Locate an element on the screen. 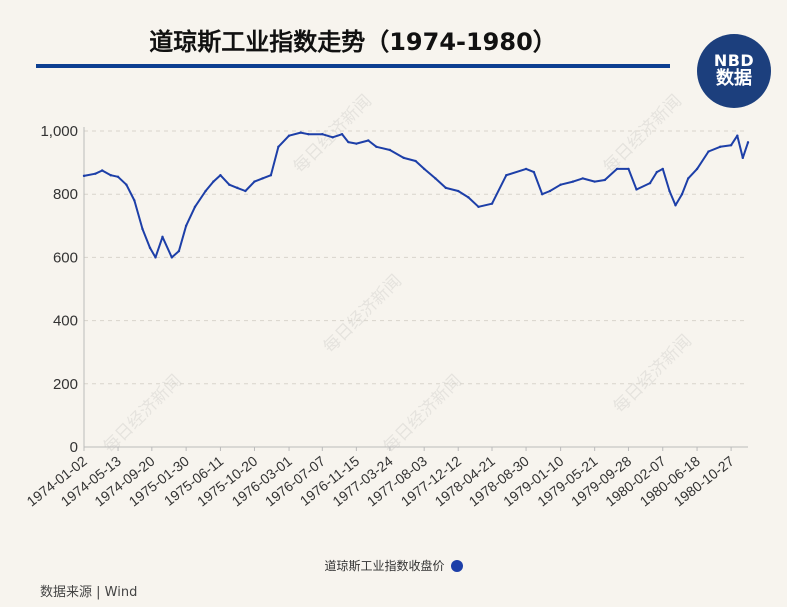 This screenshot has width=787, height=607. chart-legend: 道琼斯工业指数收盘价 is located at coordinates (393, 565).